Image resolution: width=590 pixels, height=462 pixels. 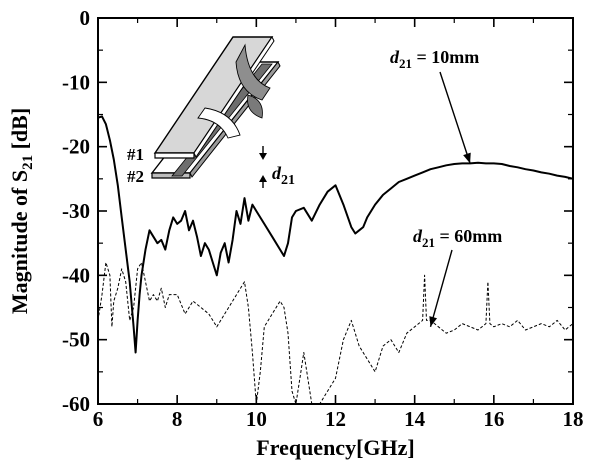 What do you see at coordinates (76, 275) in the screenshot?
I see `y-tick-label: -40` at bounding box center [76, 275].